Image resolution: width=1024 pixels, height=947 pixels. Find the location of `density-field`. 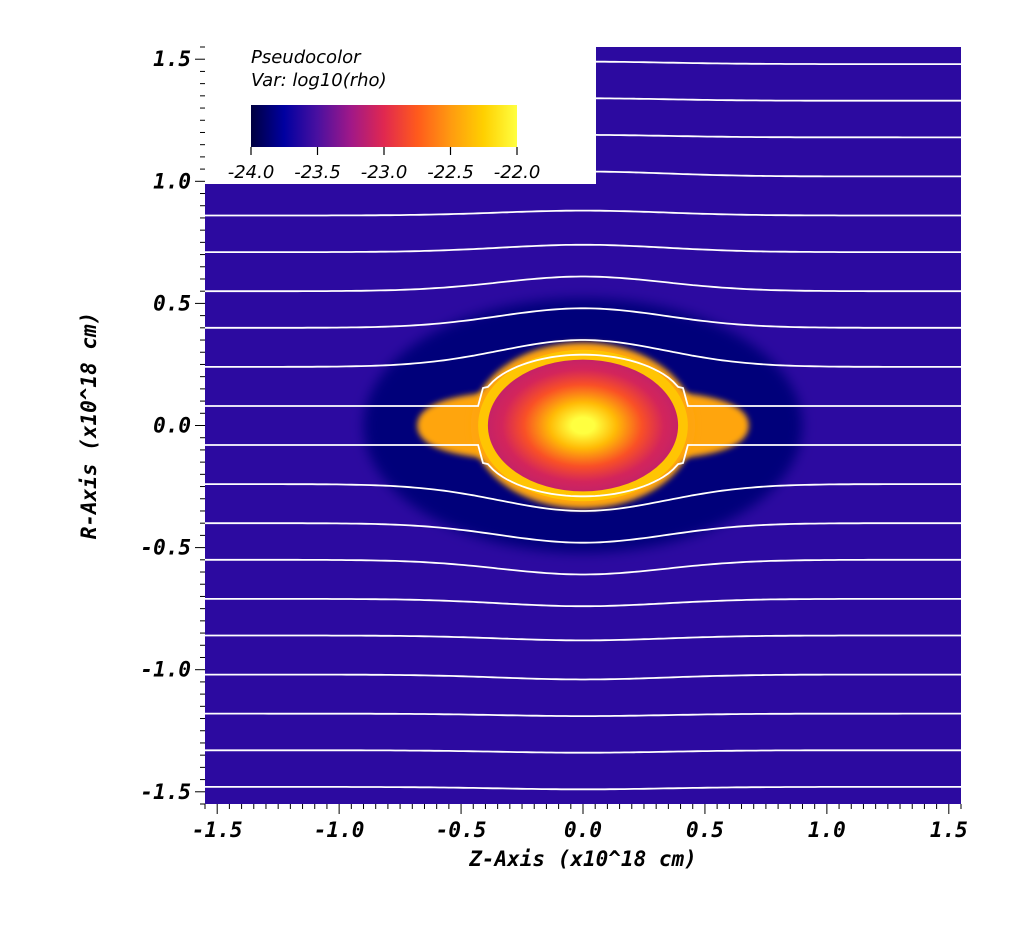

density-field is located at coordinates (583, 425).